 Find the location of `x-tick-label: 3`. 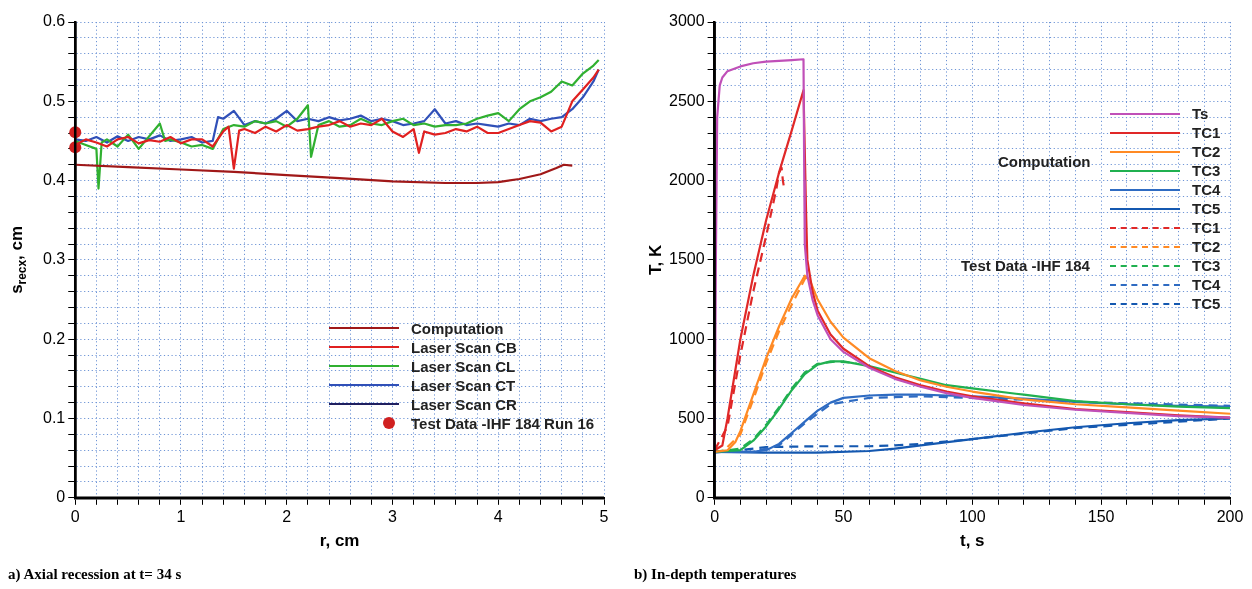

x-tick-label: 3 is located at coordinates (393, 516).